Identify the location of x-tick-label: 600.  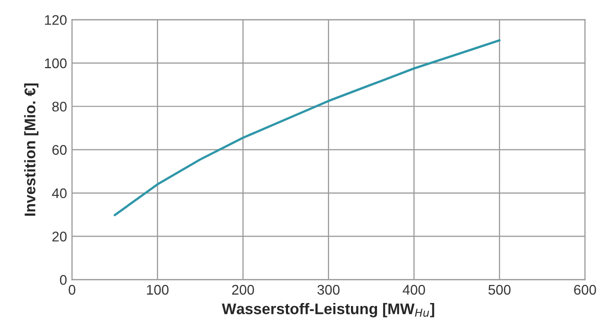
(585, 289).